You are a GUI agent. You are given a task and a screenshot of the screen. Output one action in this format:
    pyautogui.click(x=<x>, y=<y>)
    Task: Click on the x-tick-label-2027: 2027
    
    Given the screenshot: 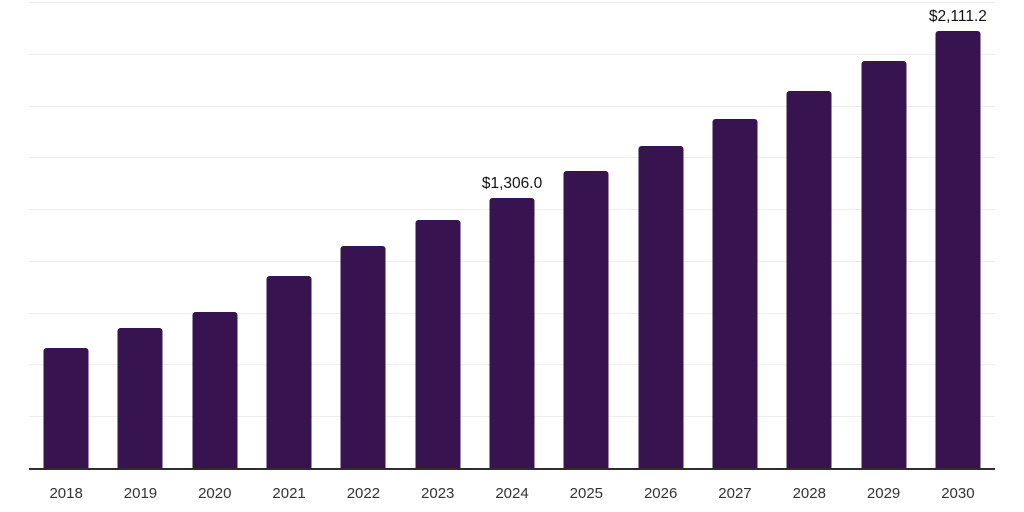 What is the action you would take?
    pyautogui.click(x=735, y=493)
    